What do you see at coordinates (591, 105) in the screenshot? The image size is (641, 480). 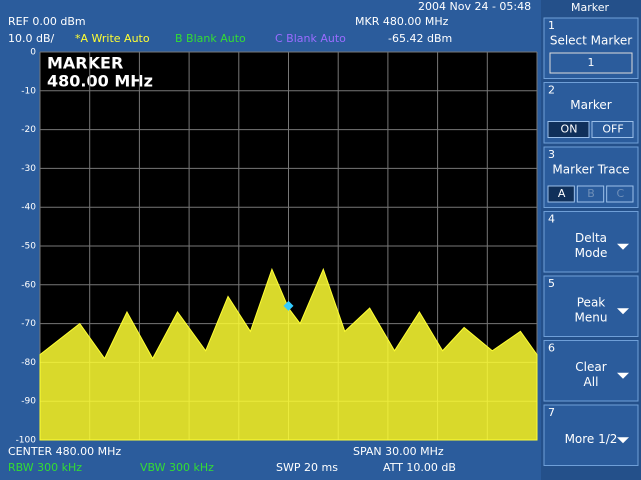 I see `softkey-label: Marker` at bounding box center [591, 105].